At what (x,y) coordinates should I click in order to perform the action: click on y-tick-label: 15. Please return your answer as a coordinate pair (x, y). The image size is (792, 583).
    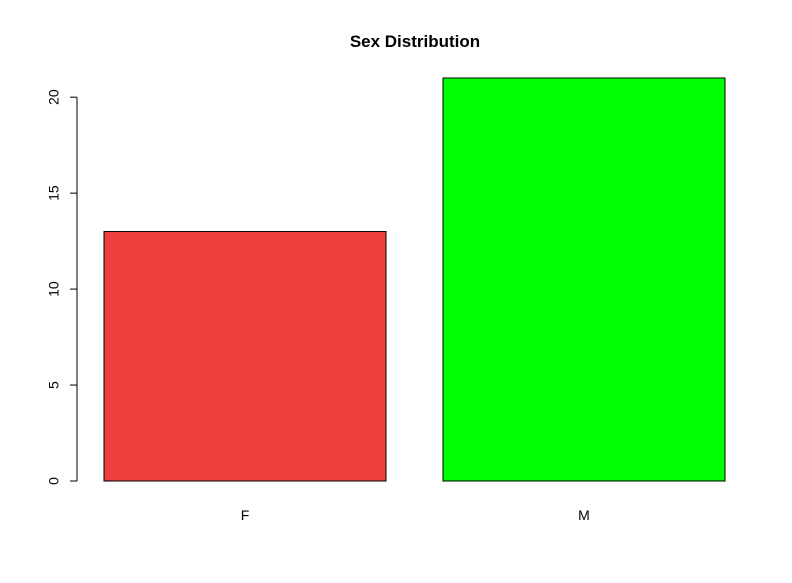
    Looking at the image, I should click on (54, 193).